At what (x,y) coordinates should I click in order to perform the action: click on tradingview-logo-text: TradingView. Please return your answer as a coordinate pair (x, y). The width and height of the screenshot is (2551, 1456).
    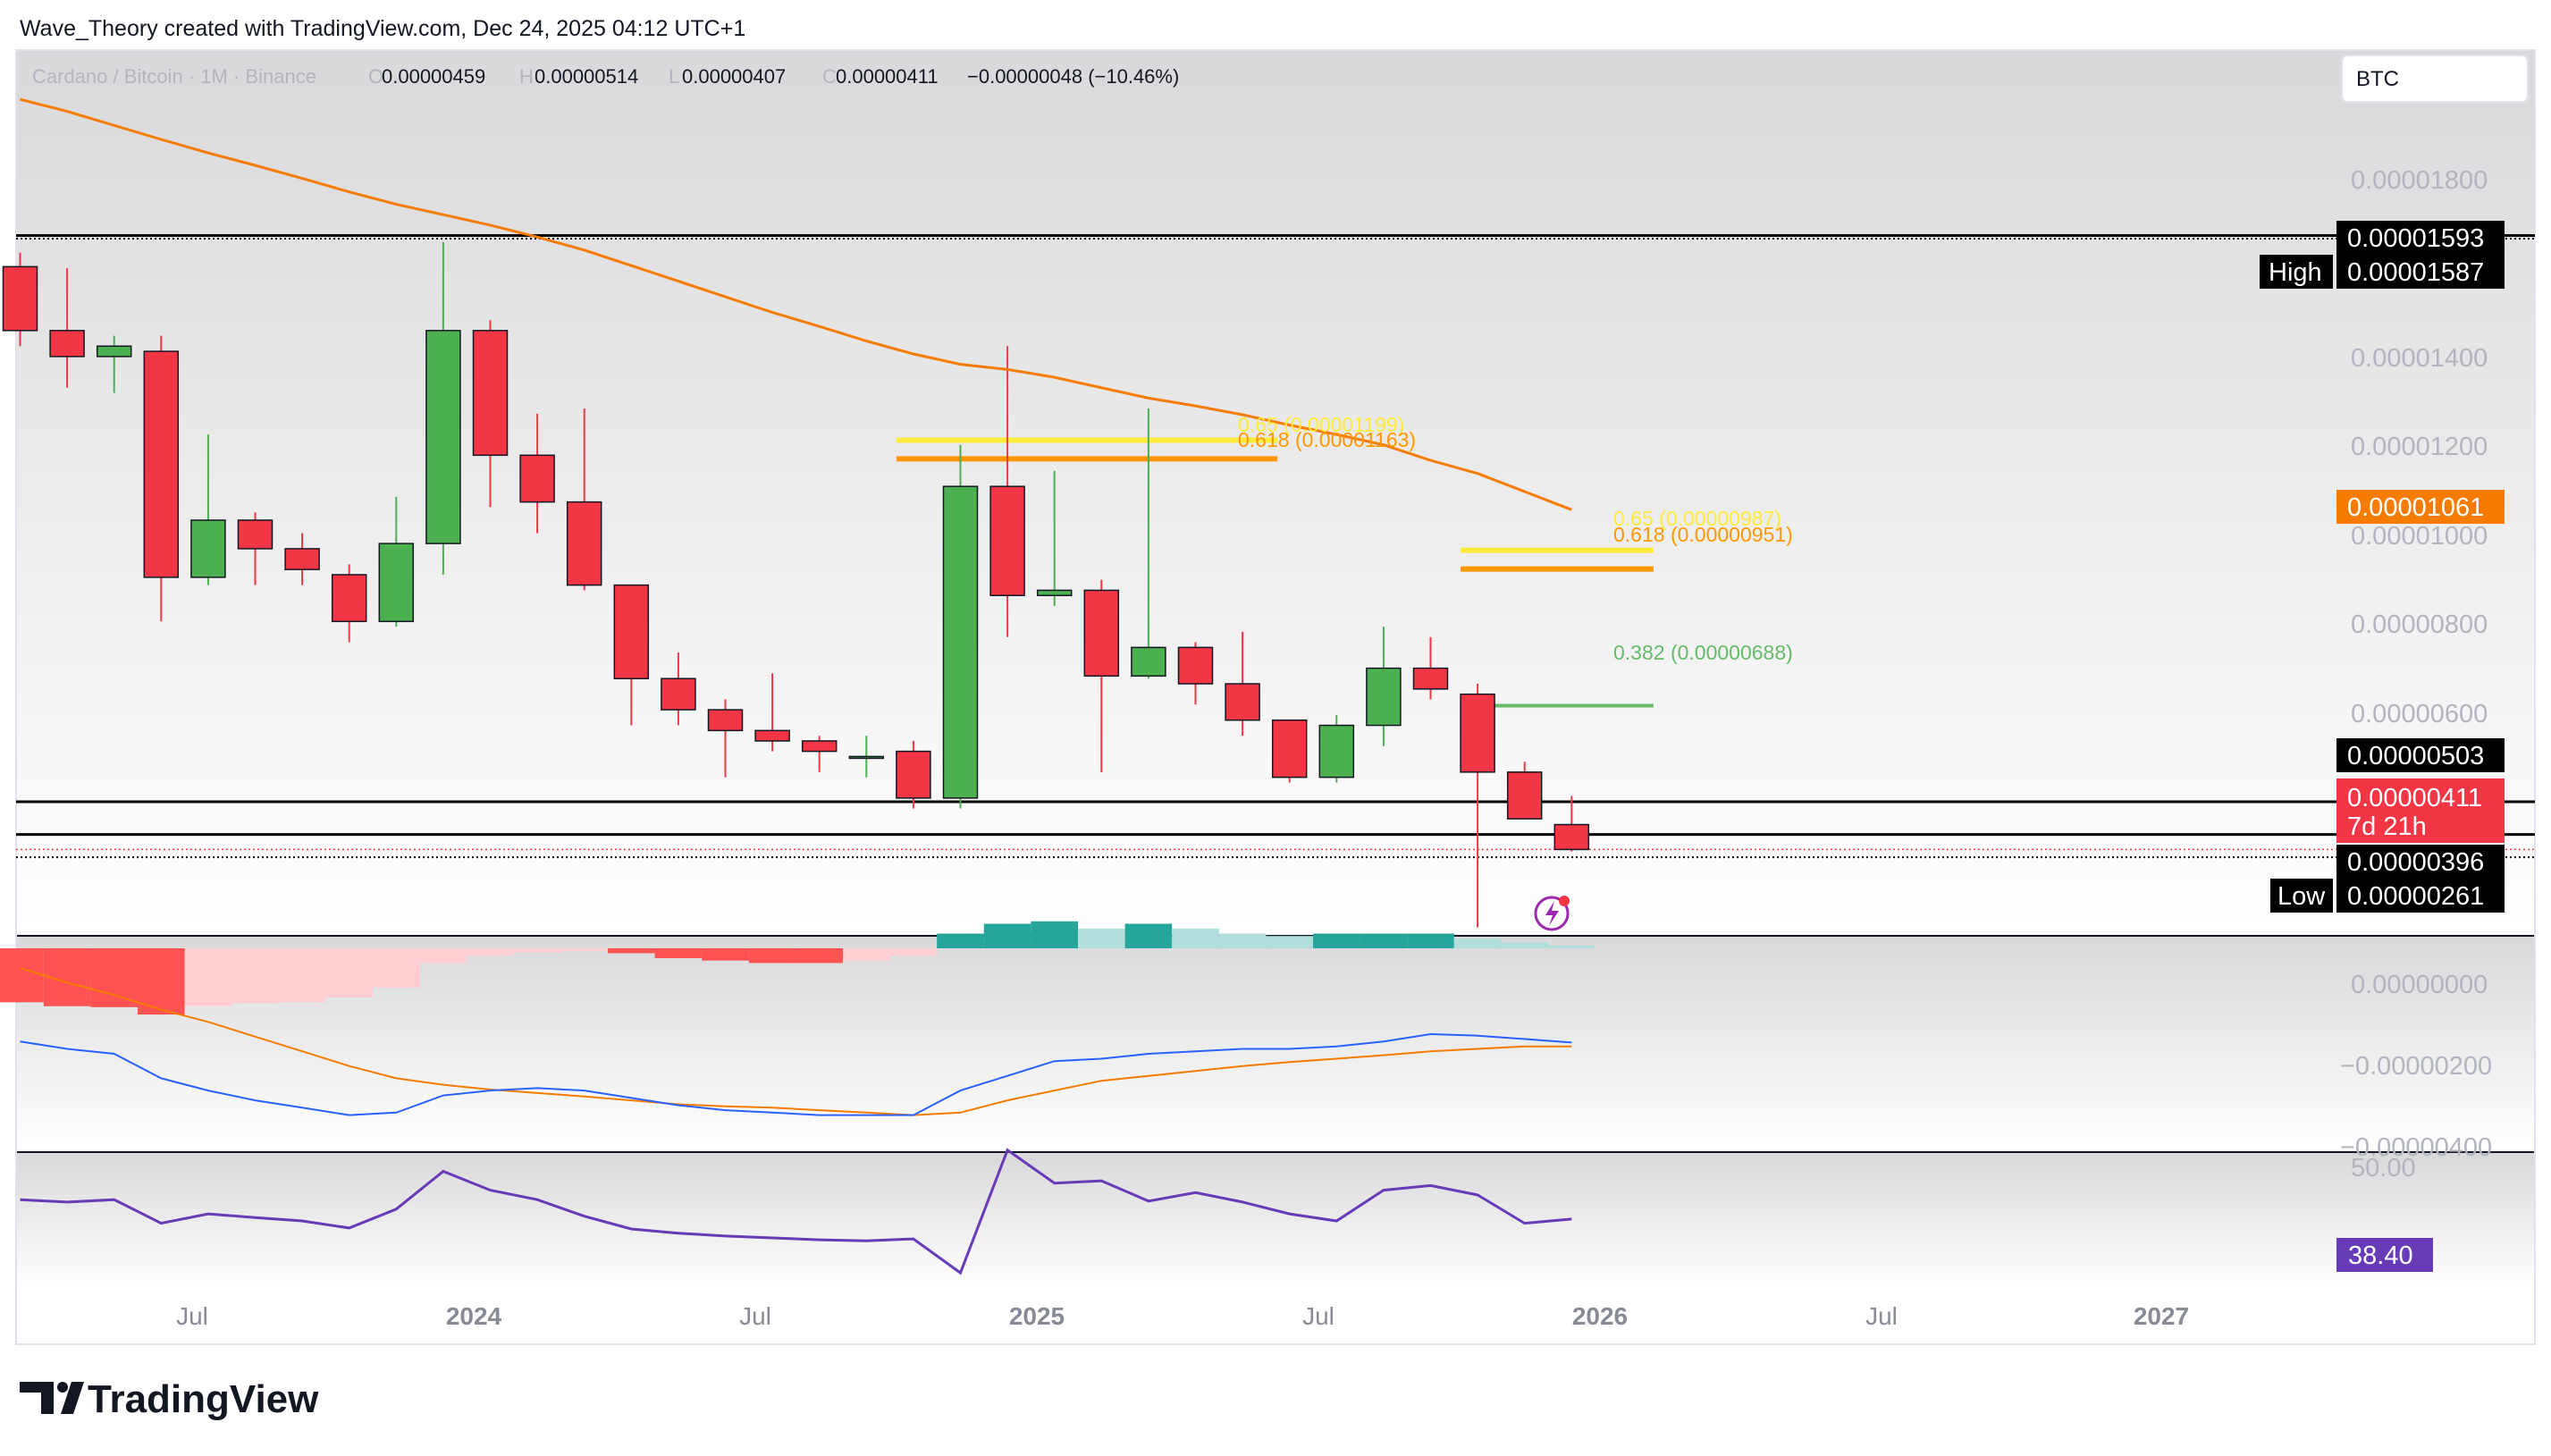
    Looking at the image, I should click on (204, 1399).